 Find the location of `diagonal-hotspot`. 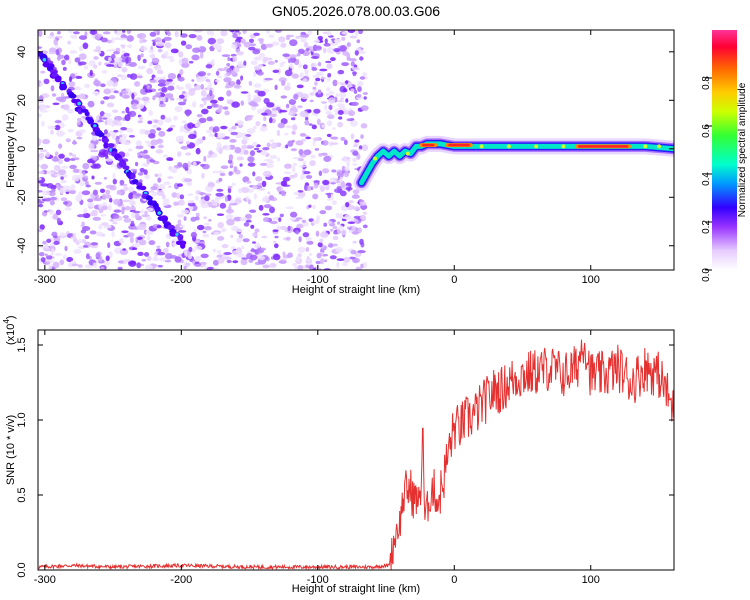

diagonal-hotspot is located at coordinates (177, 234).